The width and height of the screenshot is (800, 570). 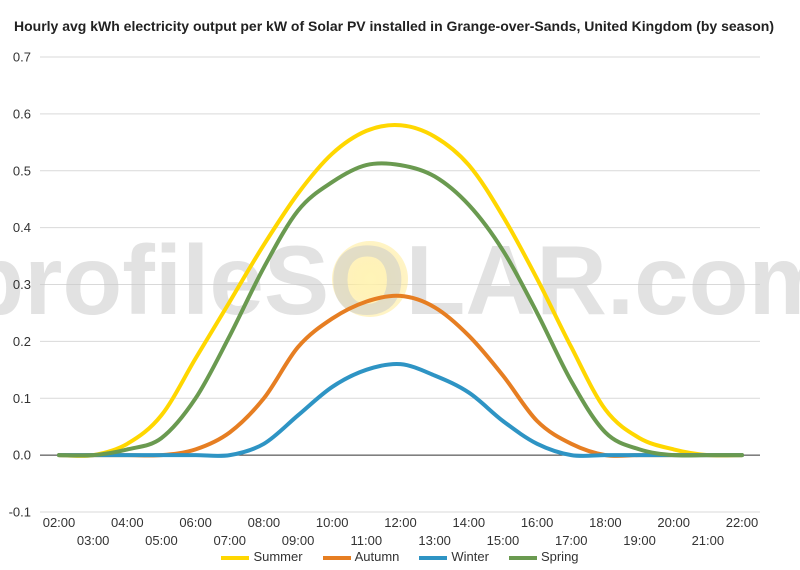 I want to click on x-tick-label: 16:00, so click(x=537, y=522).